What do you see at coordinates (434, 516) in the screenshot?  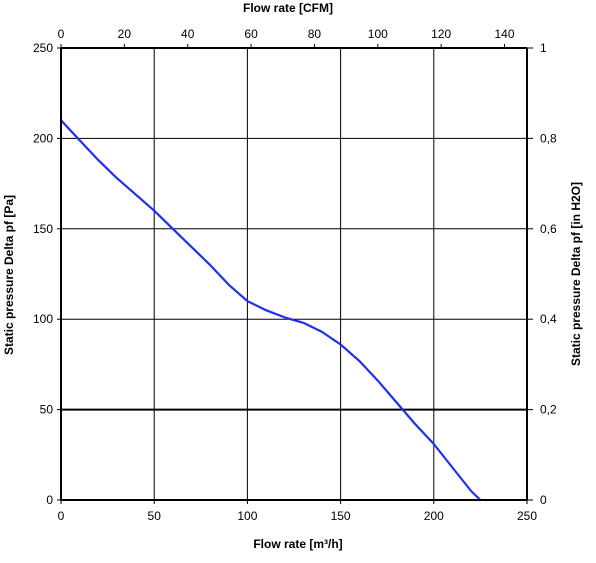 I see `x-tick-label: 200` at bounding box center [434, 516].